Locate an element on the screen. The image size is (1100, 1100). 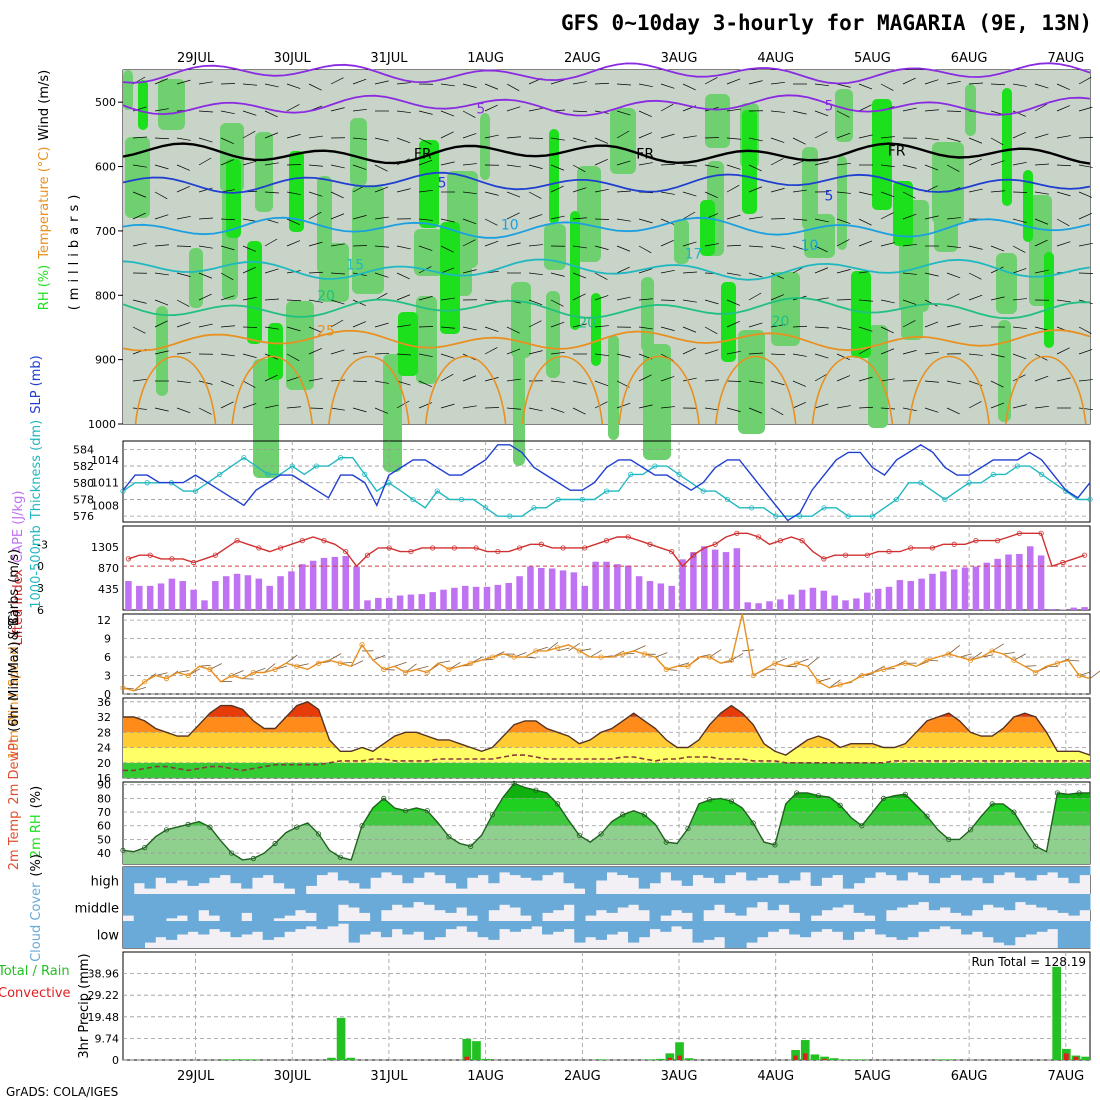
date-label-bottom: 5AUG is located at coordinates (872, 1076).